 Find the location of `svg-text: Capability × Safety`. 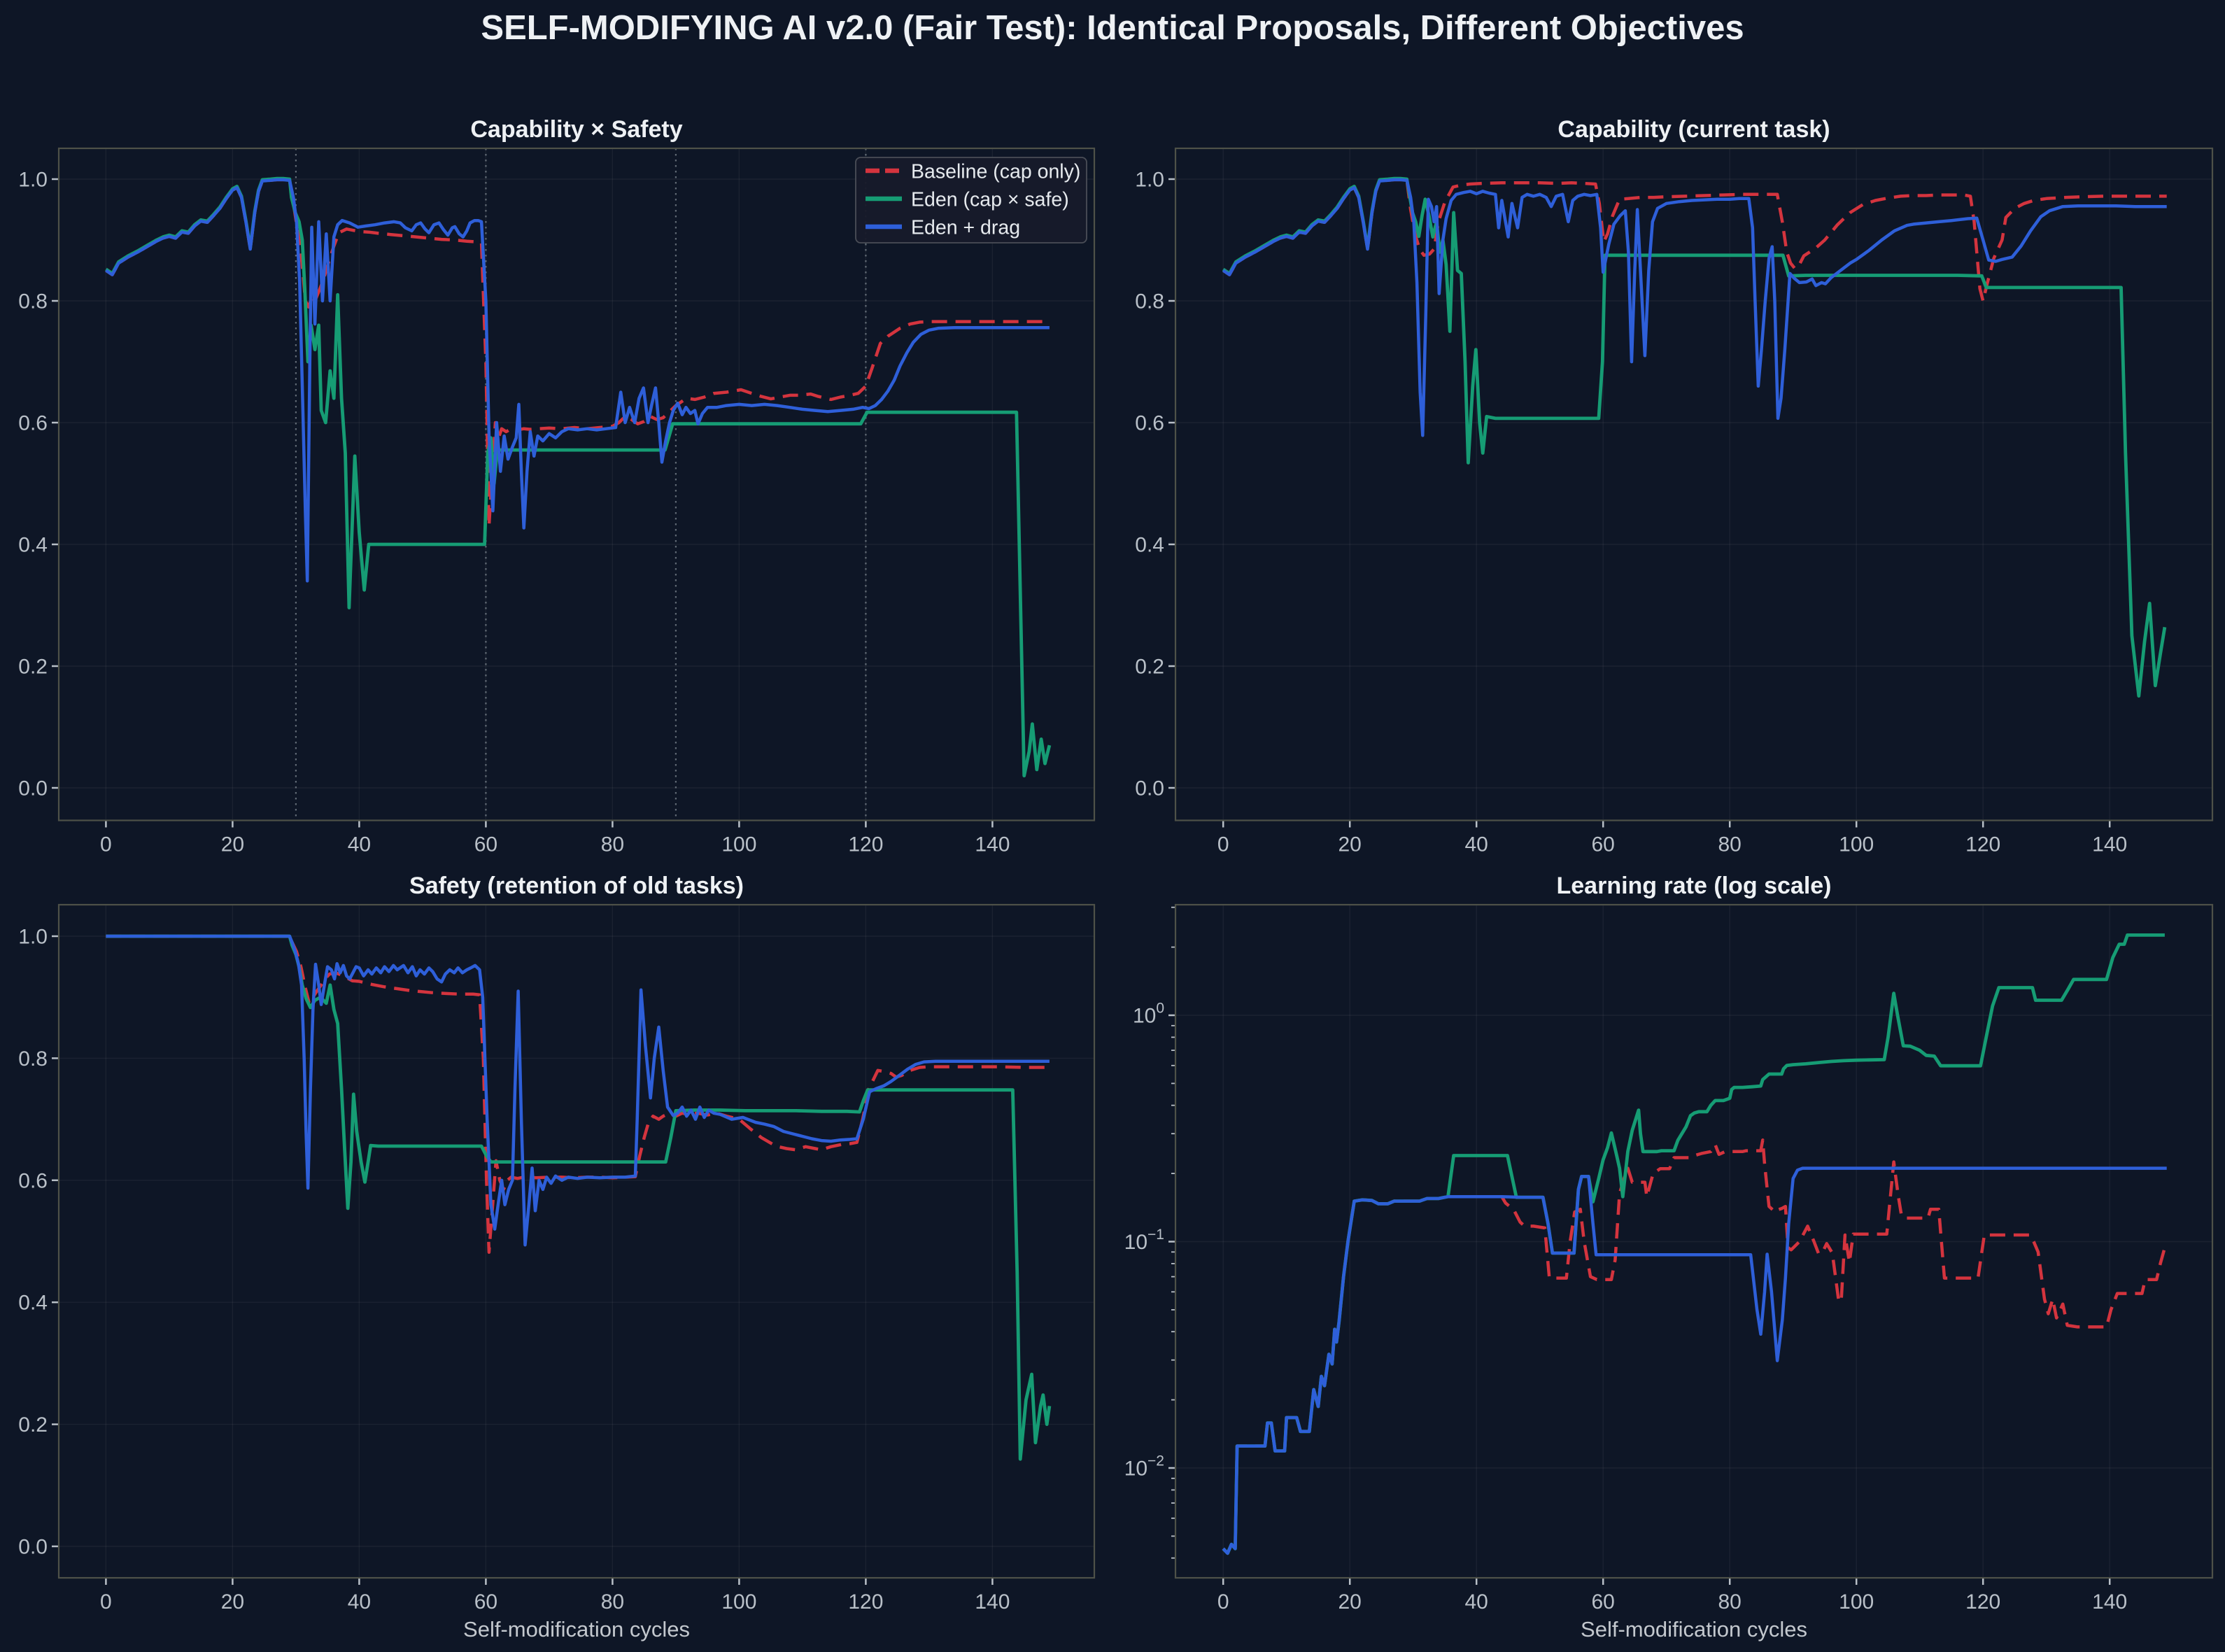

svg-text: Capability × Safety is located at coordinates (576, 129).